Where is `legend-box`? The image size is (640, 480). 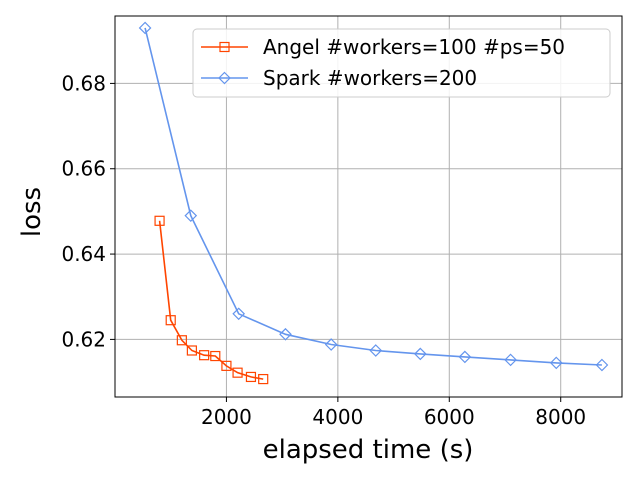
legend-box is located at coordinates (401, 63).